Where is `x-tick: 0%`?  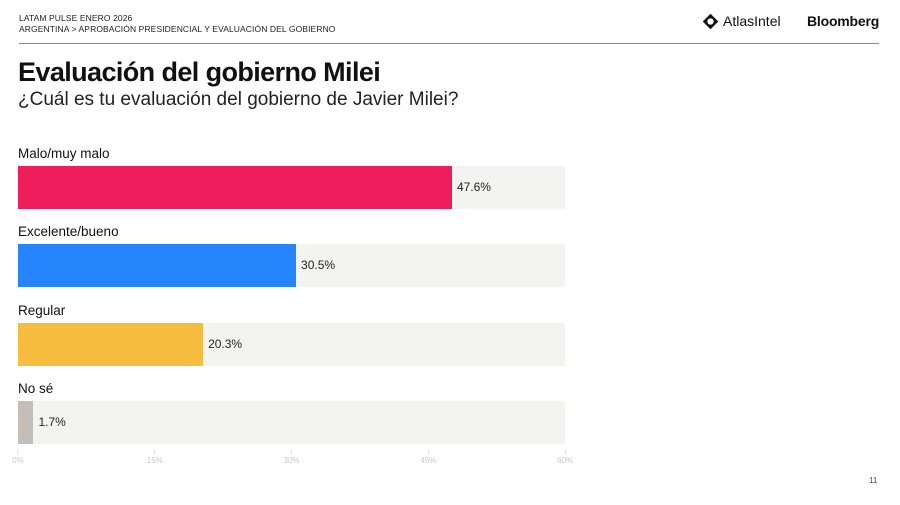
x-tick: 0% is located at coordinates (18, 457).